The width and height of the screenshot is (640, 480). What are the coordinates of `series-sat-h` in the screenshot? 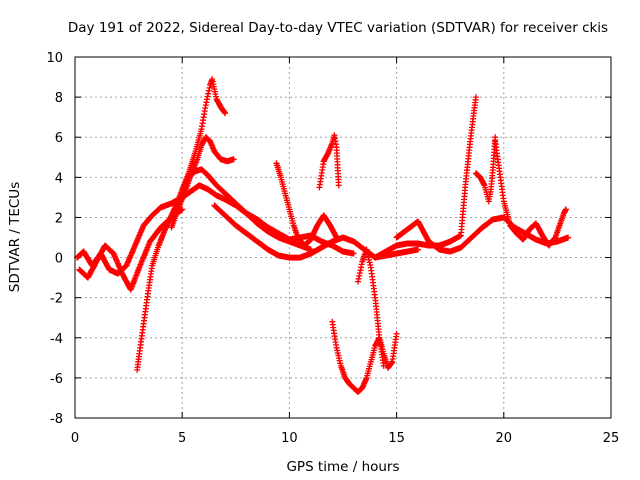 It's located at (364, 356).